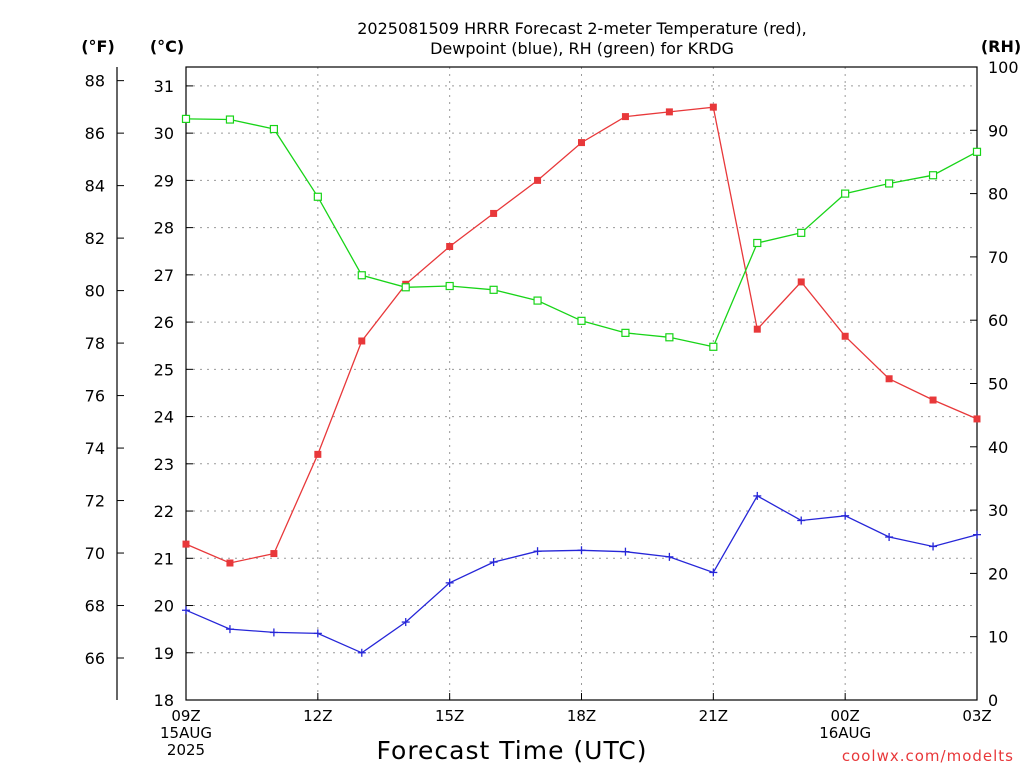 The image size is (1024, 768). I want to click on celsius-tick-label: 31, so click(164, 86).